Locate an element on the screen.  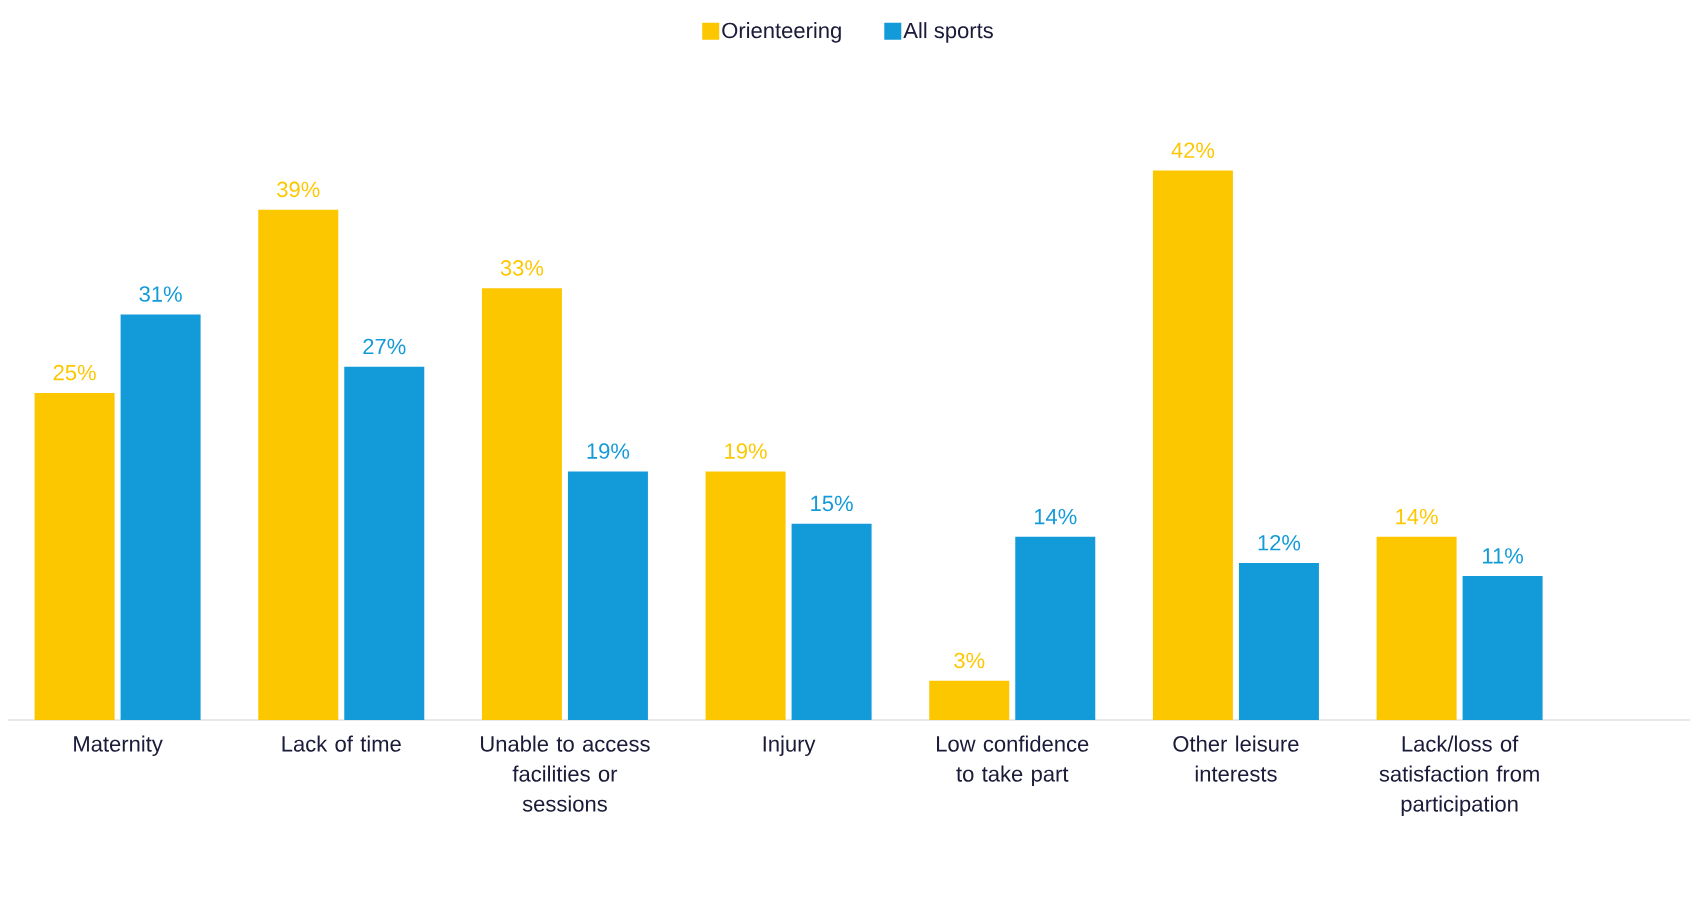
data-label: 12% is located at coordinates (1279, 542).